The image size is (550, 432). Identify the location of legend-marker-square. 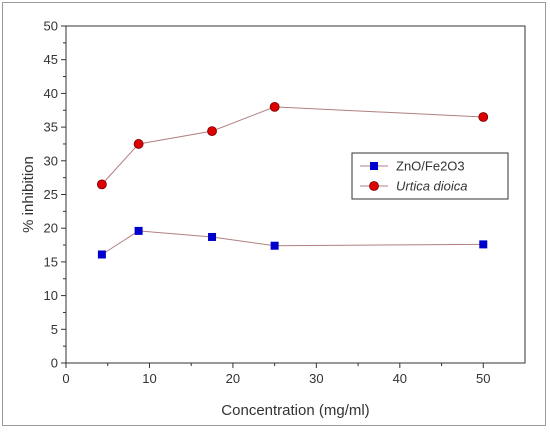
(374, 166).